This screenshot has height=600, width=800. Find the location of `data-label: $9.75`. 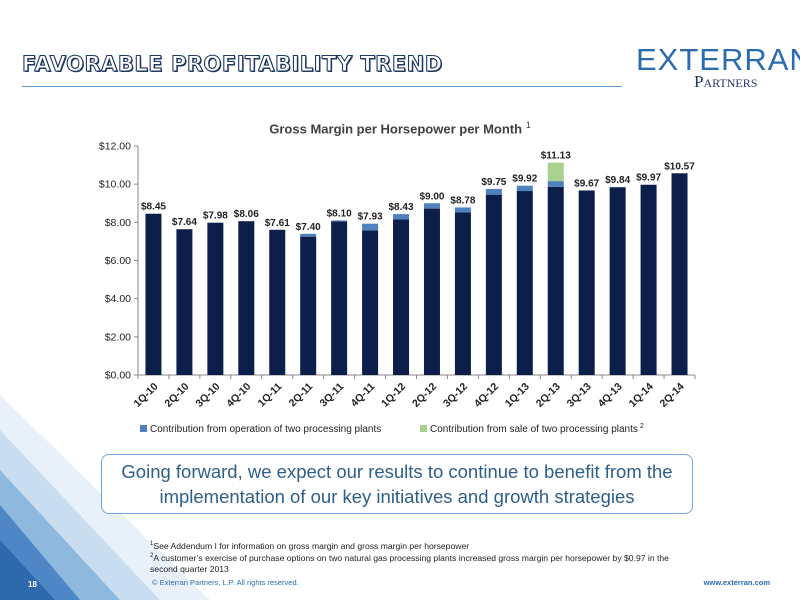

data-label: $9.75 is located at coordinates (493, 182).